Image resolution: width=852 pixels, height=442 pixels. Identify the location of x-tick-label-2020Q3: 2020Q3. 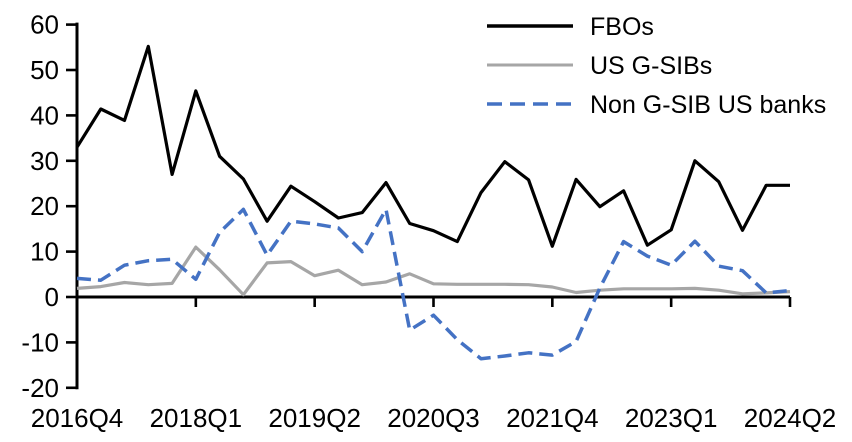
(433, 418).